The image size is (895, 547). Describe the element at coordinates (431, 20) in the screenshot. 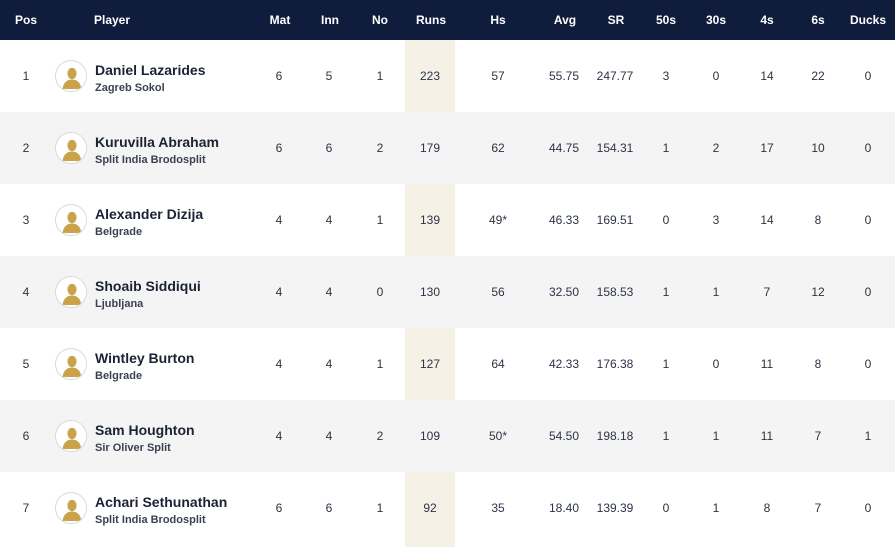

I see `header-runs: Runs` at that location.